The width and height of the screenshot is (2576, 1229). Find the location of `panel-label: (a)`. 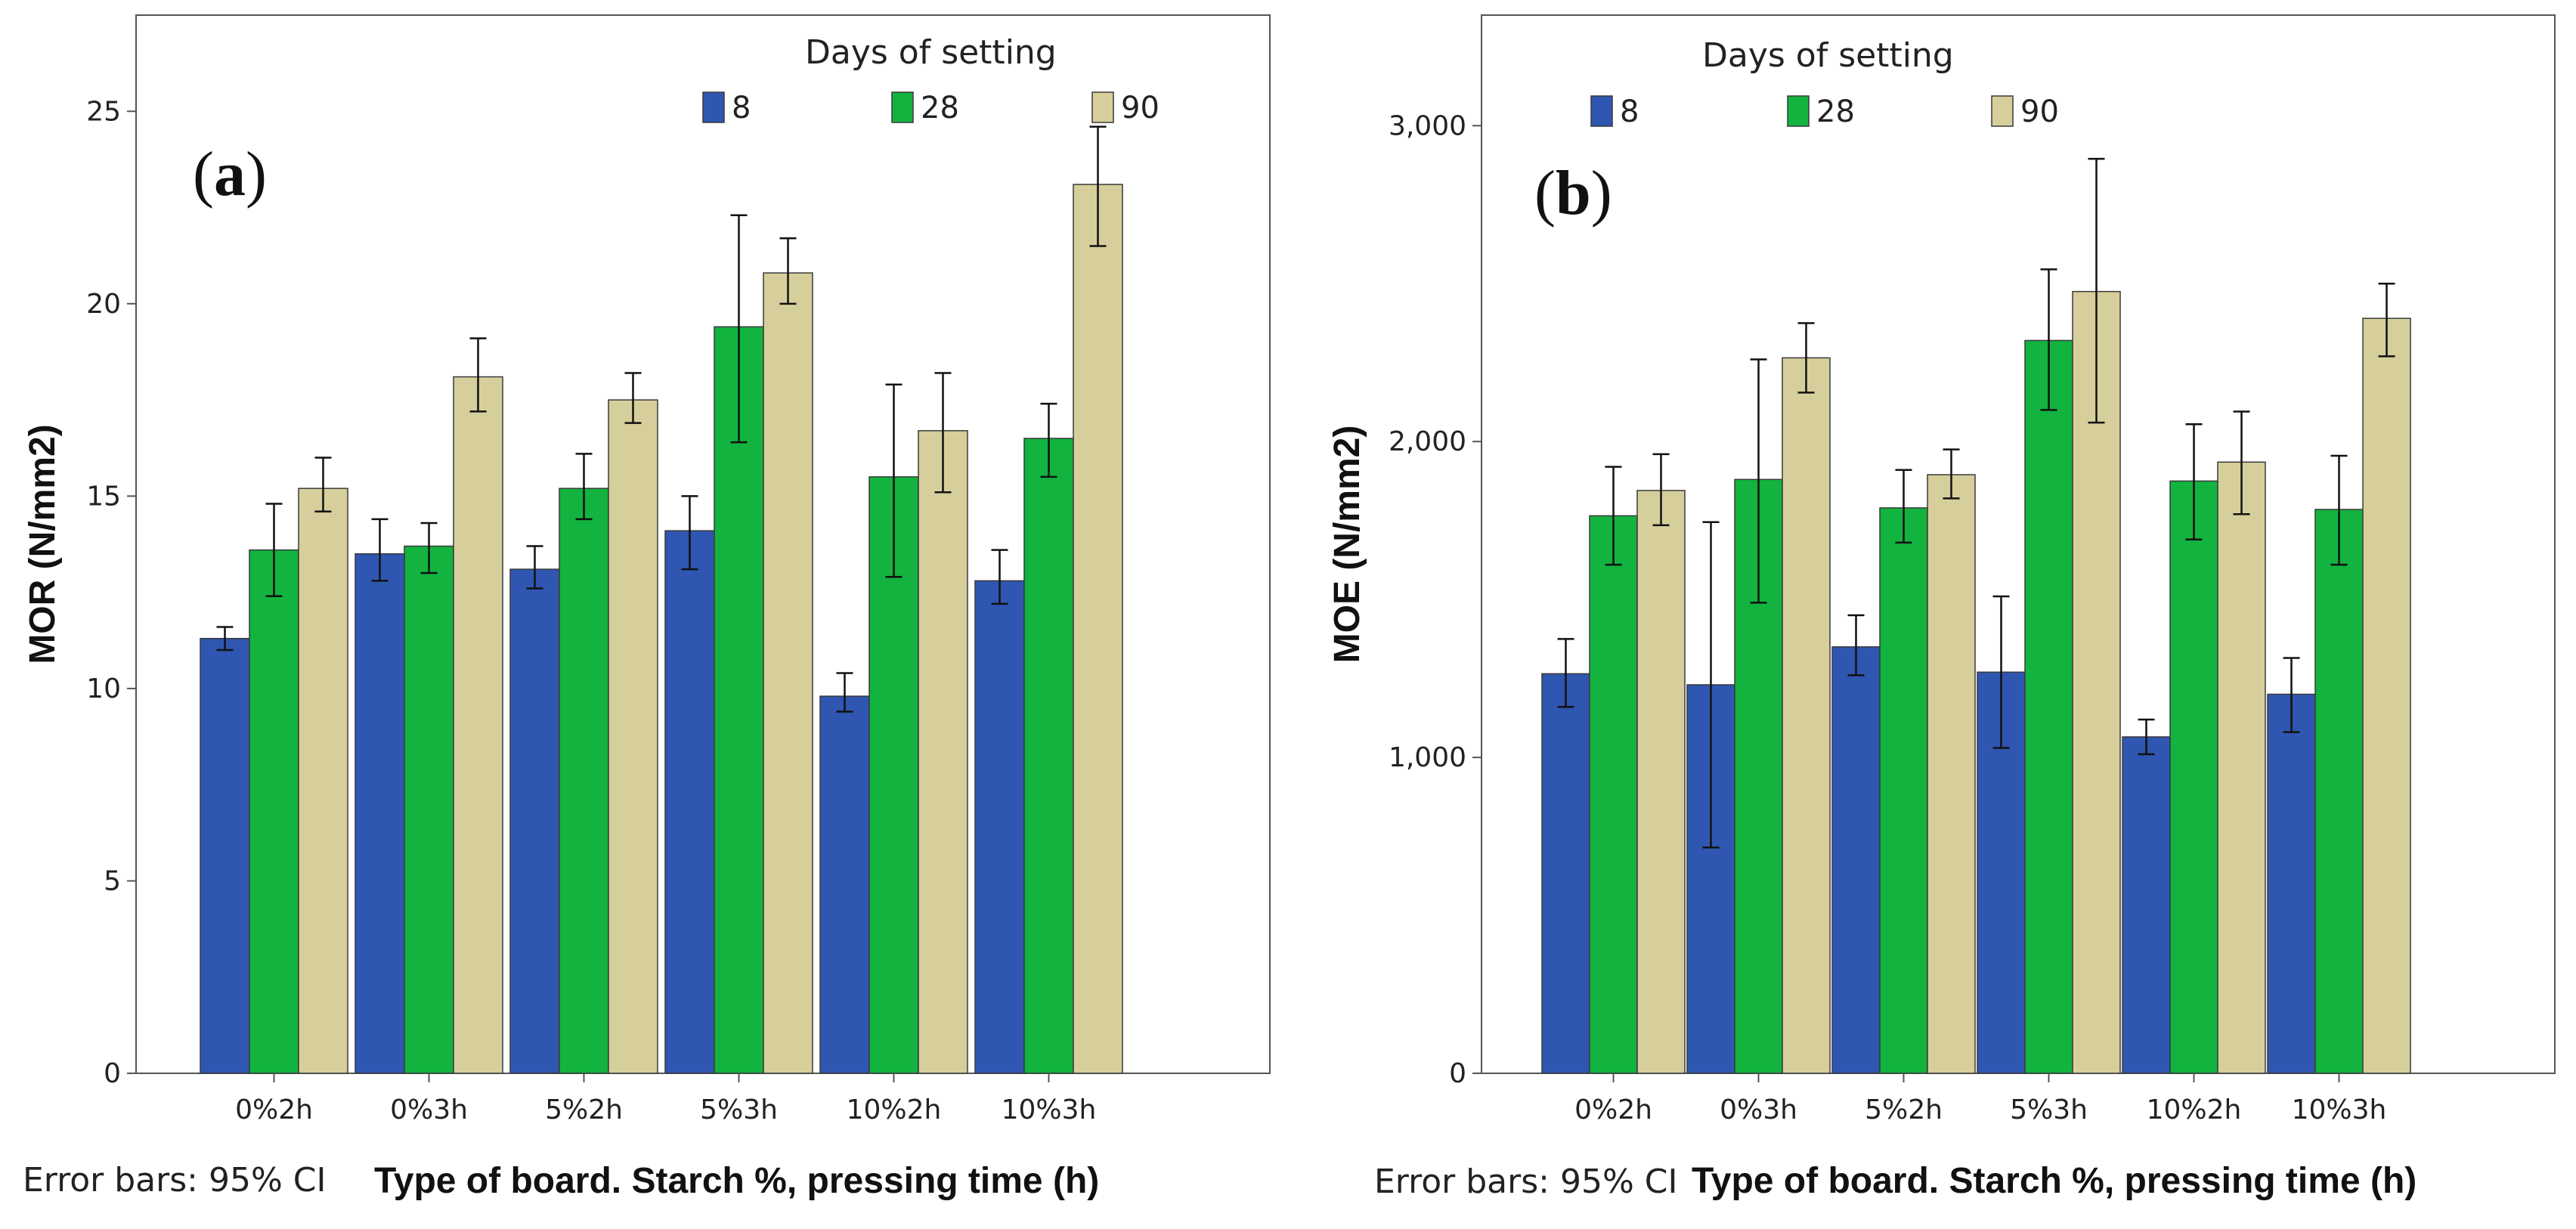

panel-label: (a) is located at coordinates (230, 174).